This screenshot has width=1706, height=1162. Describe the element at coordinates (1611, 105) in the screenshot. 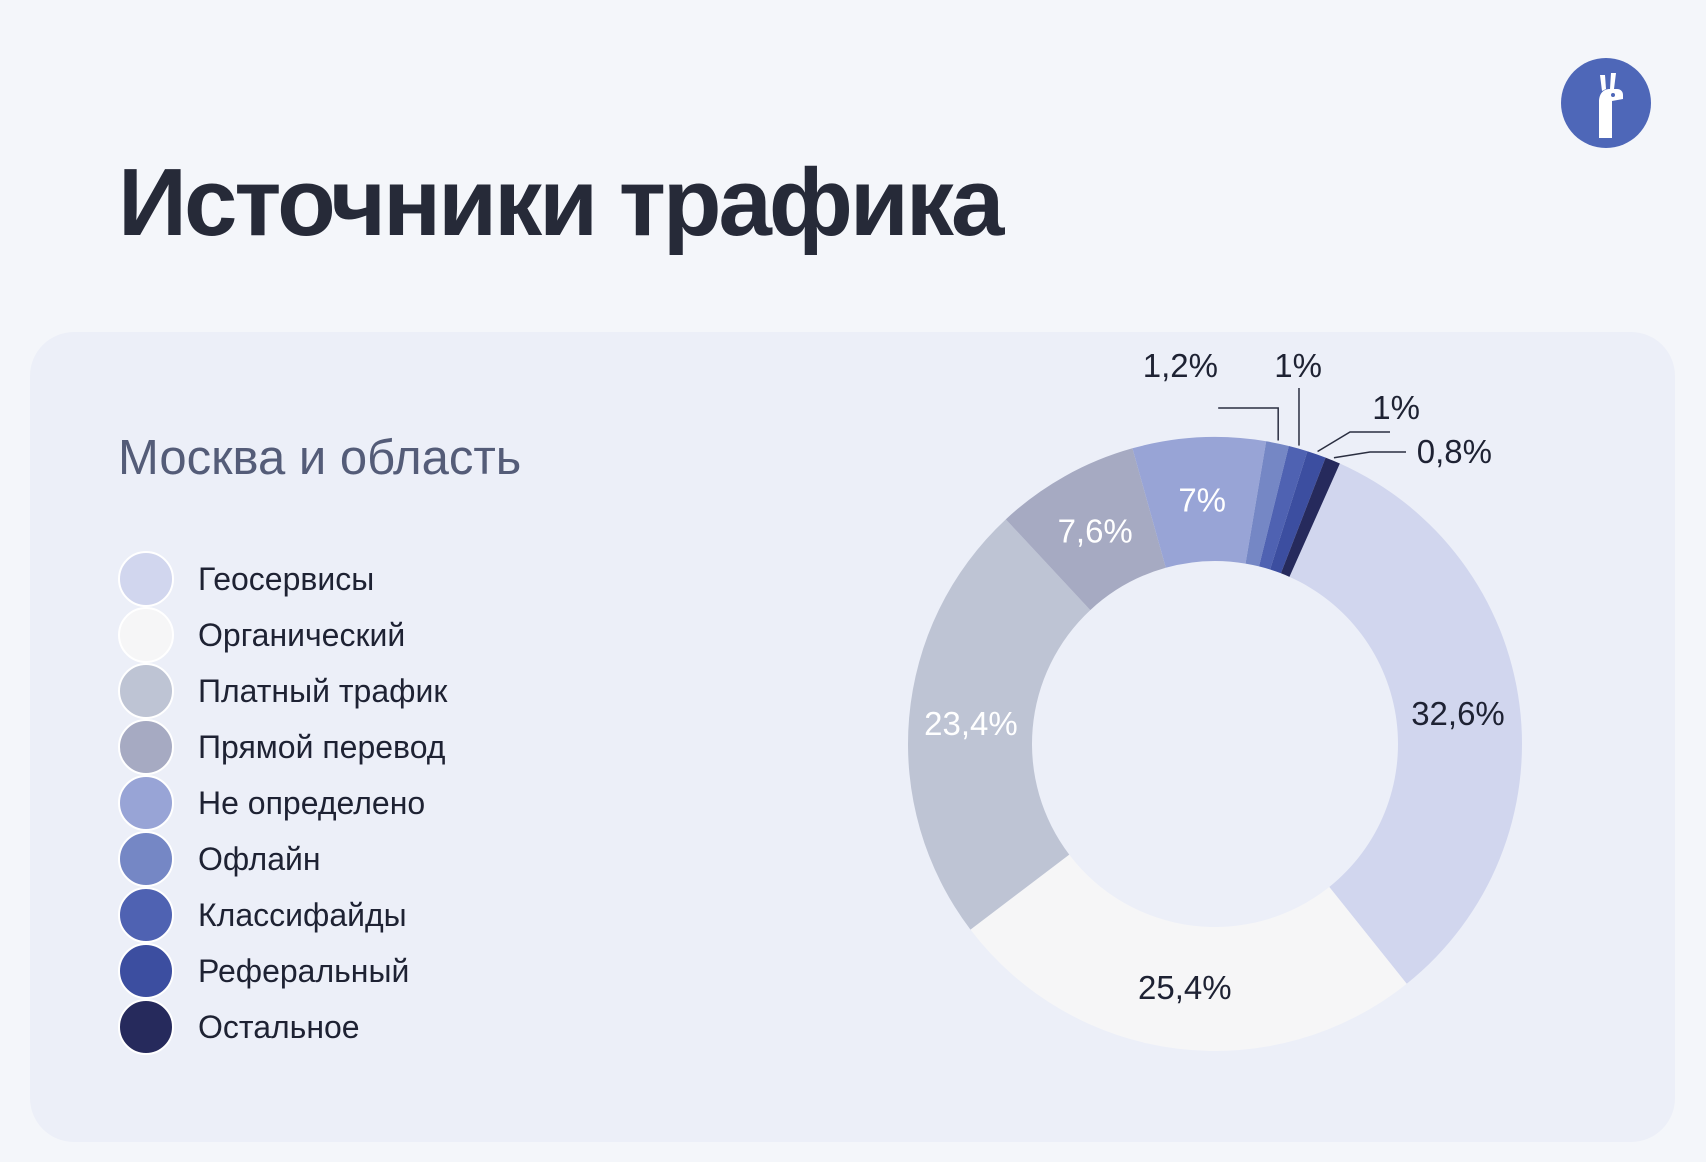

I see `llama-icon` at that location.